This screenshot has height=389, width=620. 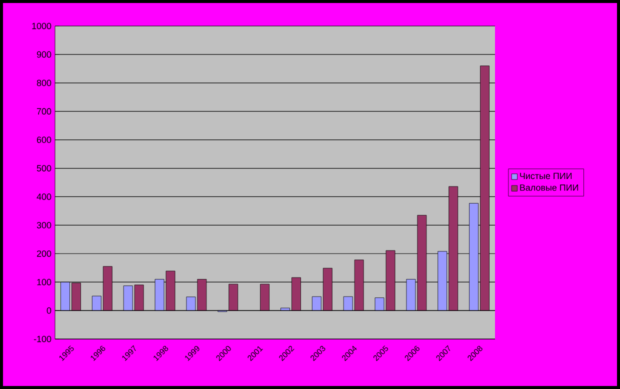 I want to click on y-tick-label: 800, so click(x=44, y=83).